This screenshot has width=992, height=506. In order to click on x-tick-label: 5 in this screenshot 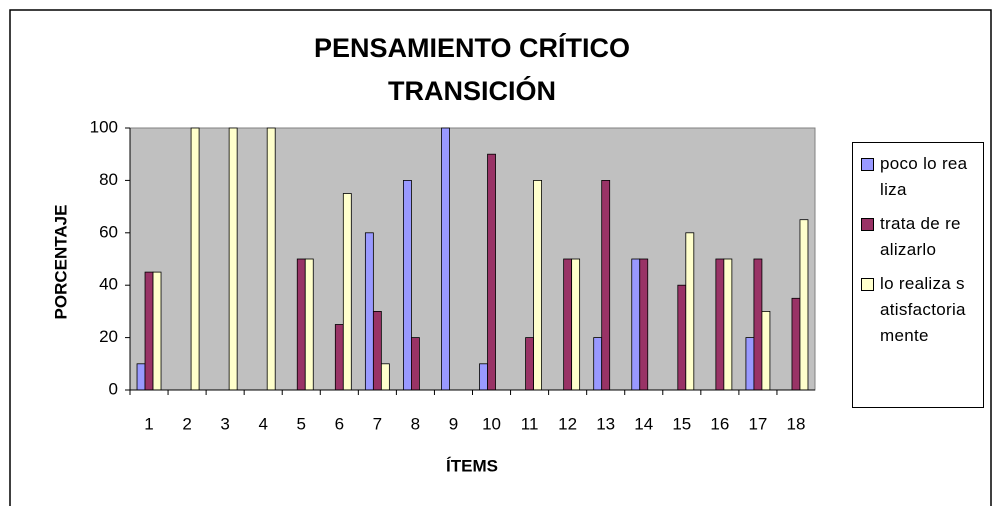, I will do `click(301, 423)`.